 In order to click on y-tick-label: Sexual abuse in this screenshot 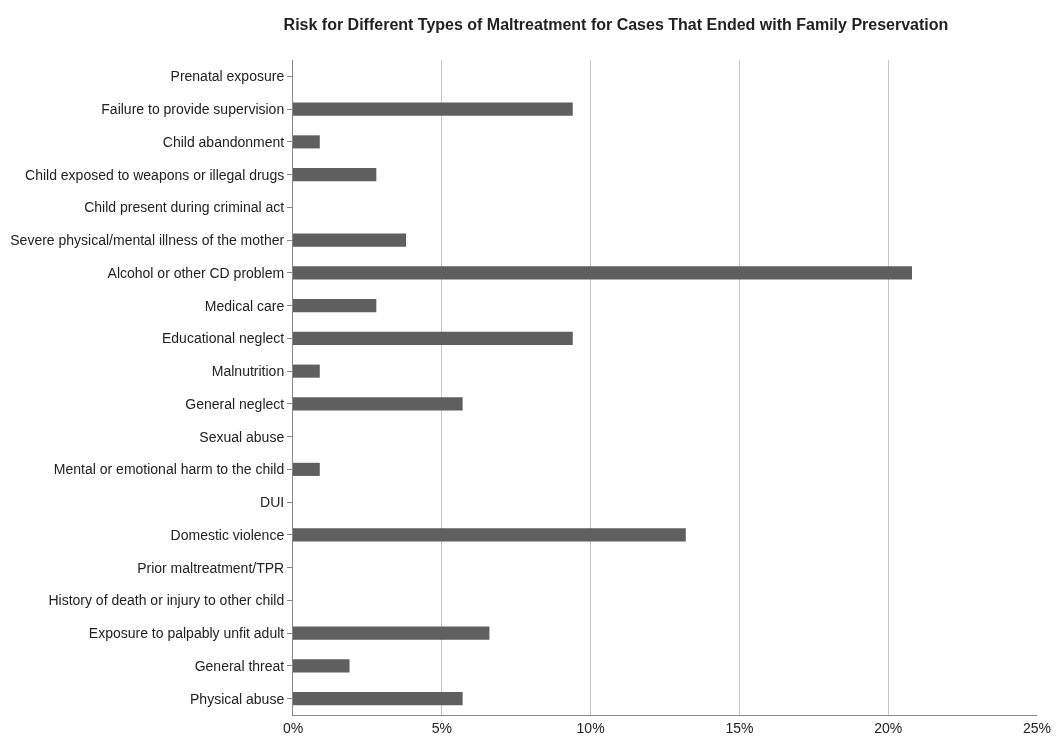, I will do `click(242, 436)`.